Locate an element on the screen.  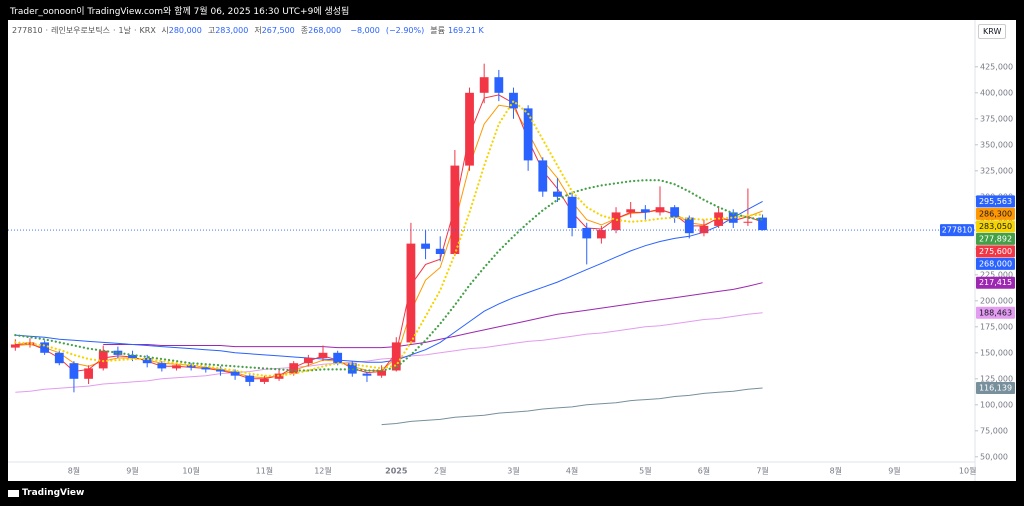
symbol-label-box is located at coordinates (957, 230).